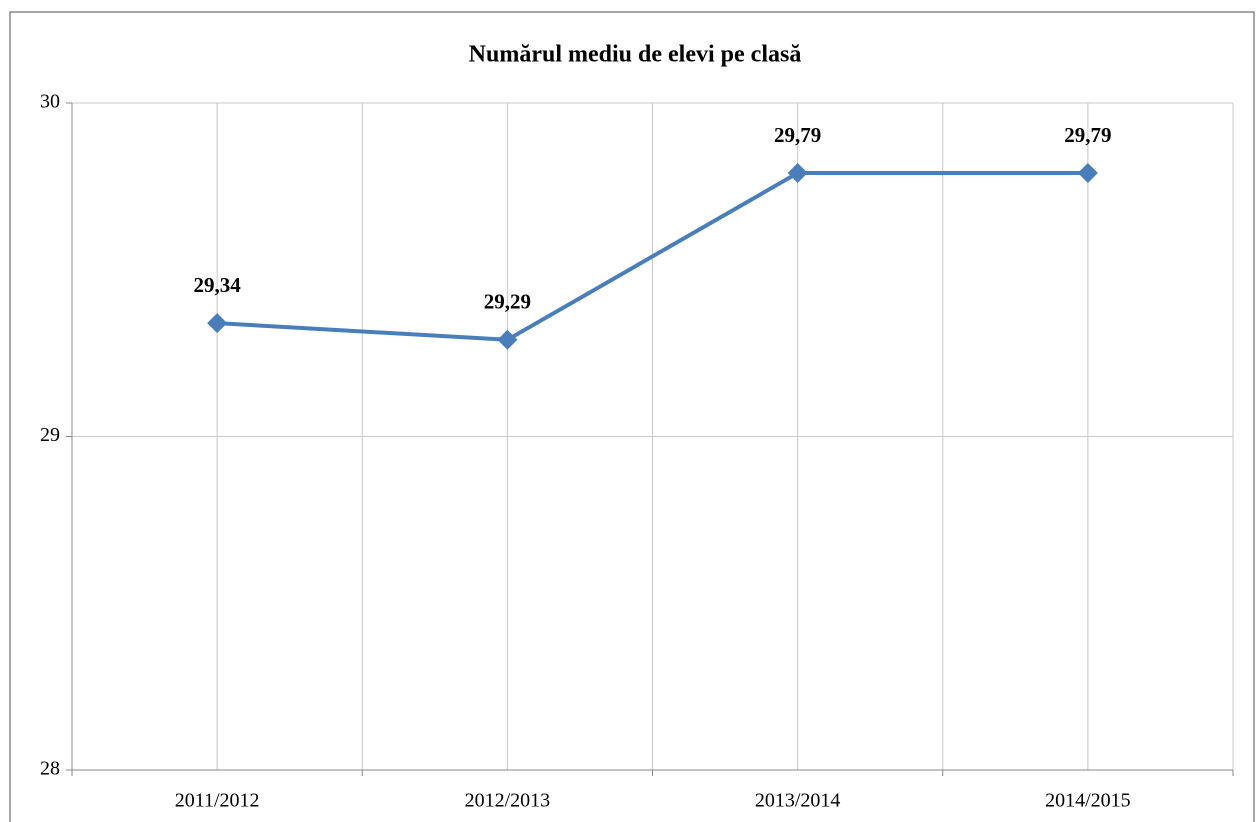  What do you see at coordinates (50, 102) in the screenshot?
I see `y-tick-label: 30` at bounding box center [50, 102].